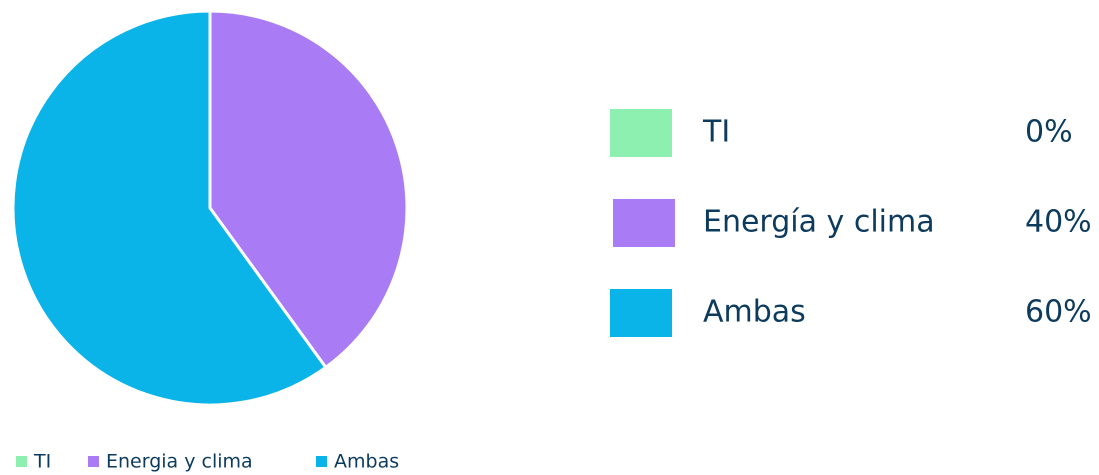  What do you see at coordinates (1049, 132) in the screenshot?
I see `value-label: 0%` at bounding box center [1049, 132].